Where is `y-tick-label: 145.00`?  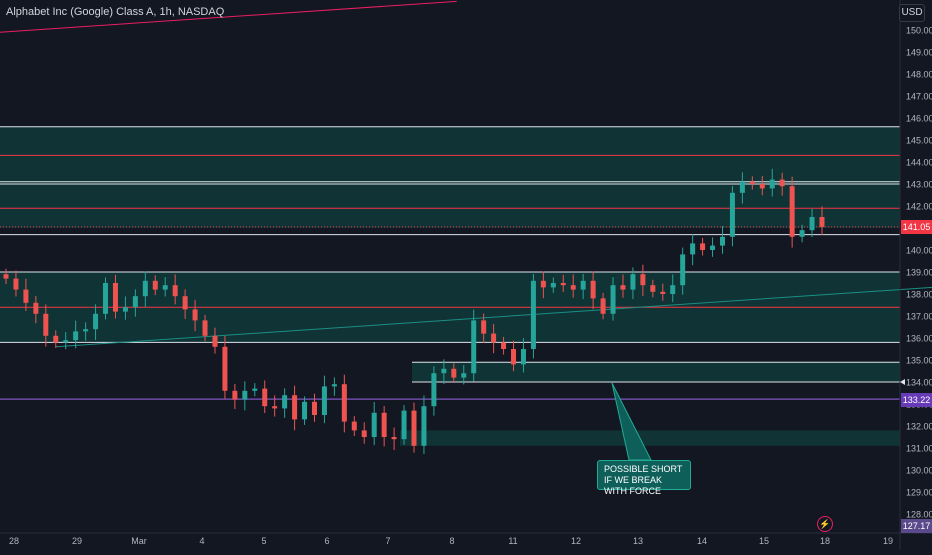 y-tick-label: 145.00 is located at coordinates (919, 141).